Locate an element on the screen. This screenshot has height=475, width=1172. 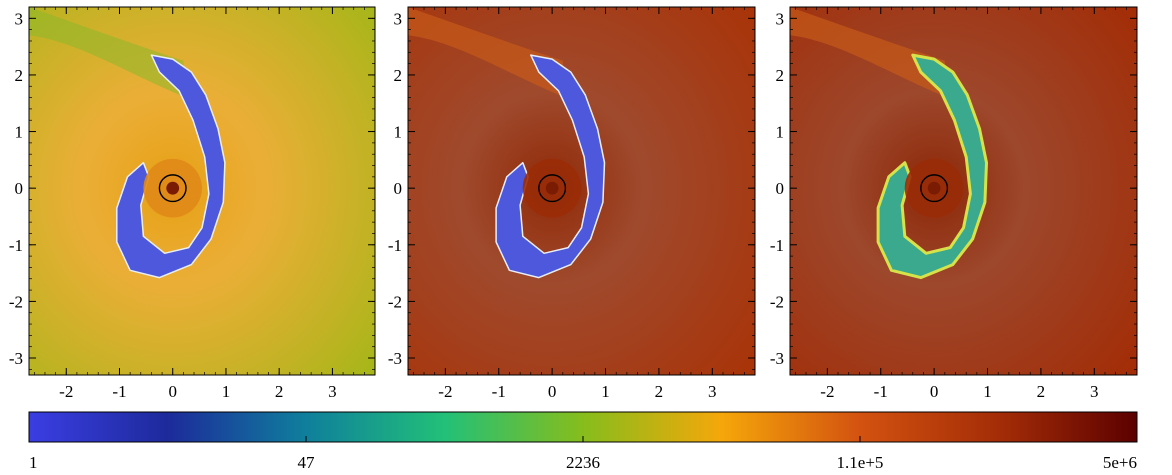
colorbar-tick-label: 5e+6 is located at coordinates (1120, 462).